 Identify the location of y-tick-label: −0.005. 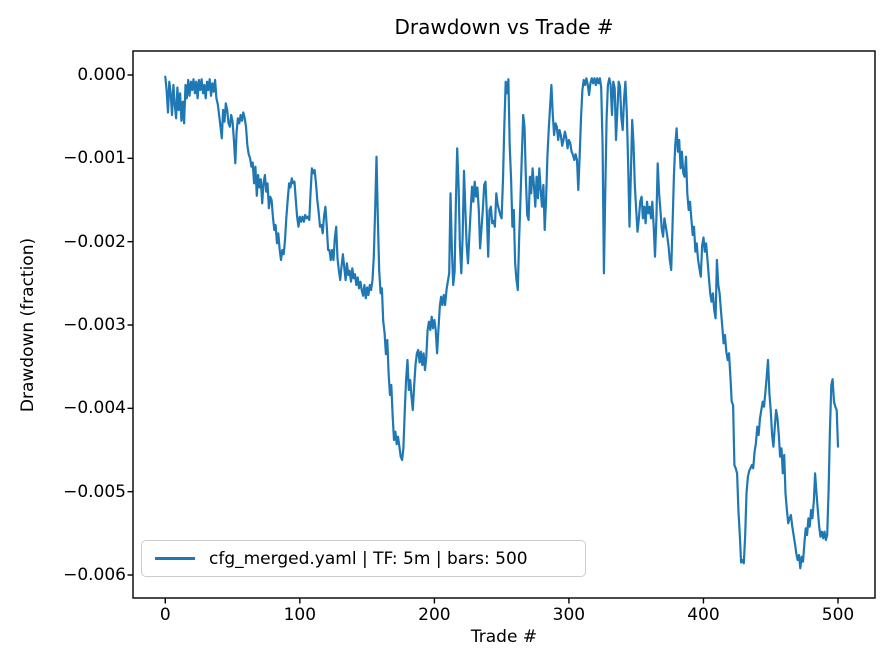
(94, 491).